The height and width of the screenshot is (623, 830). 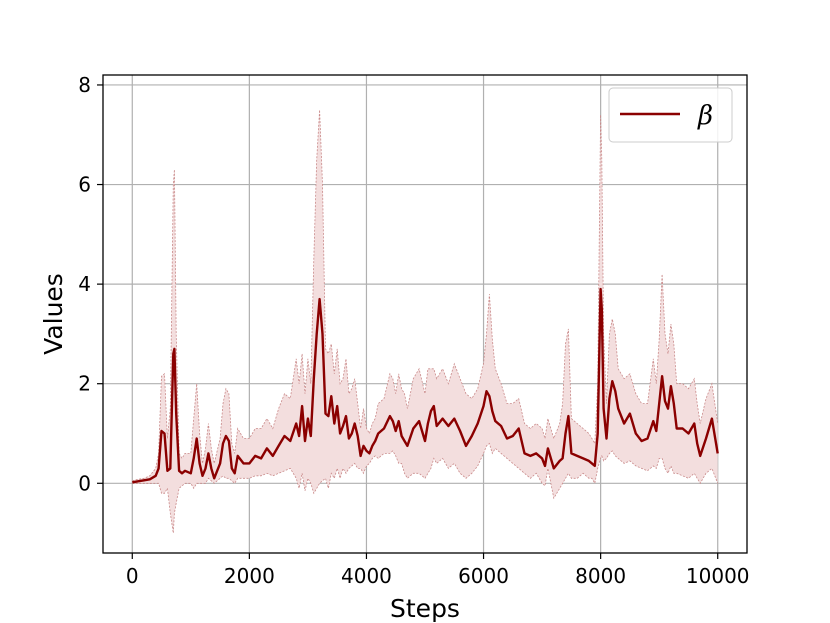 What do you see at coordinates (483, 576) in the screenshot?
I see `x-tick-label: 6000` at bounding box center [483, 576].